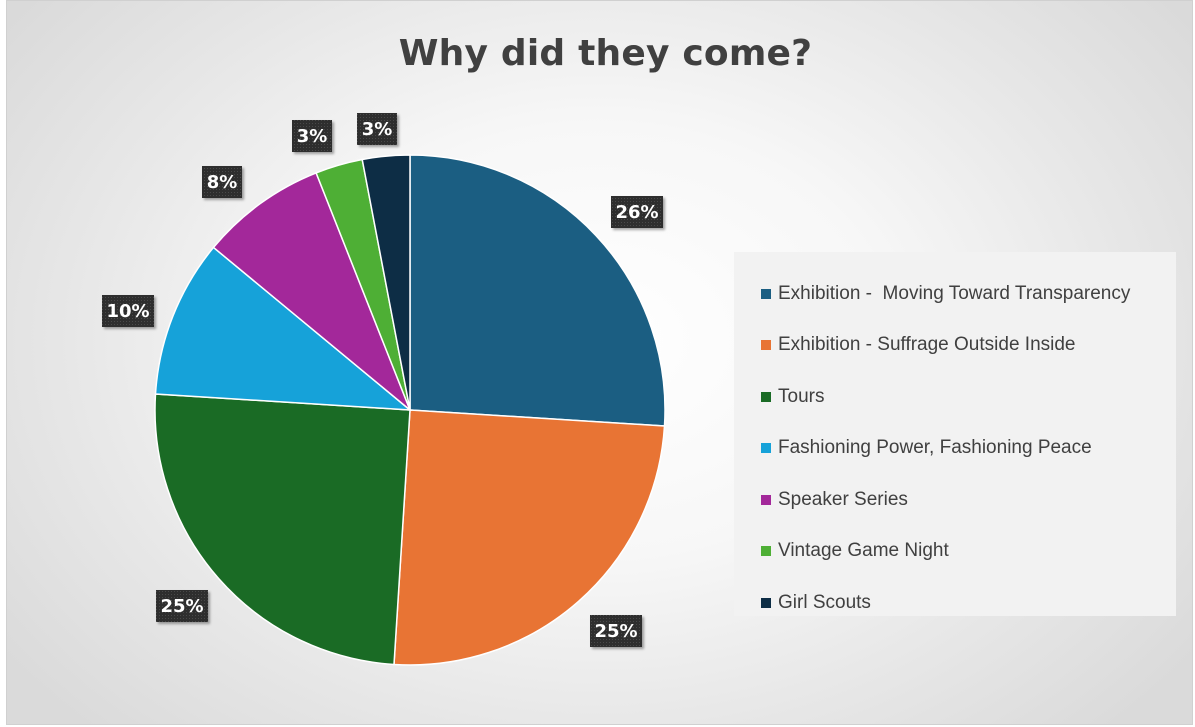 Image resolution: width=1195 pixels, height=727 pixels. I want to click on legend-label: Speaker Series, so click(843, 499).